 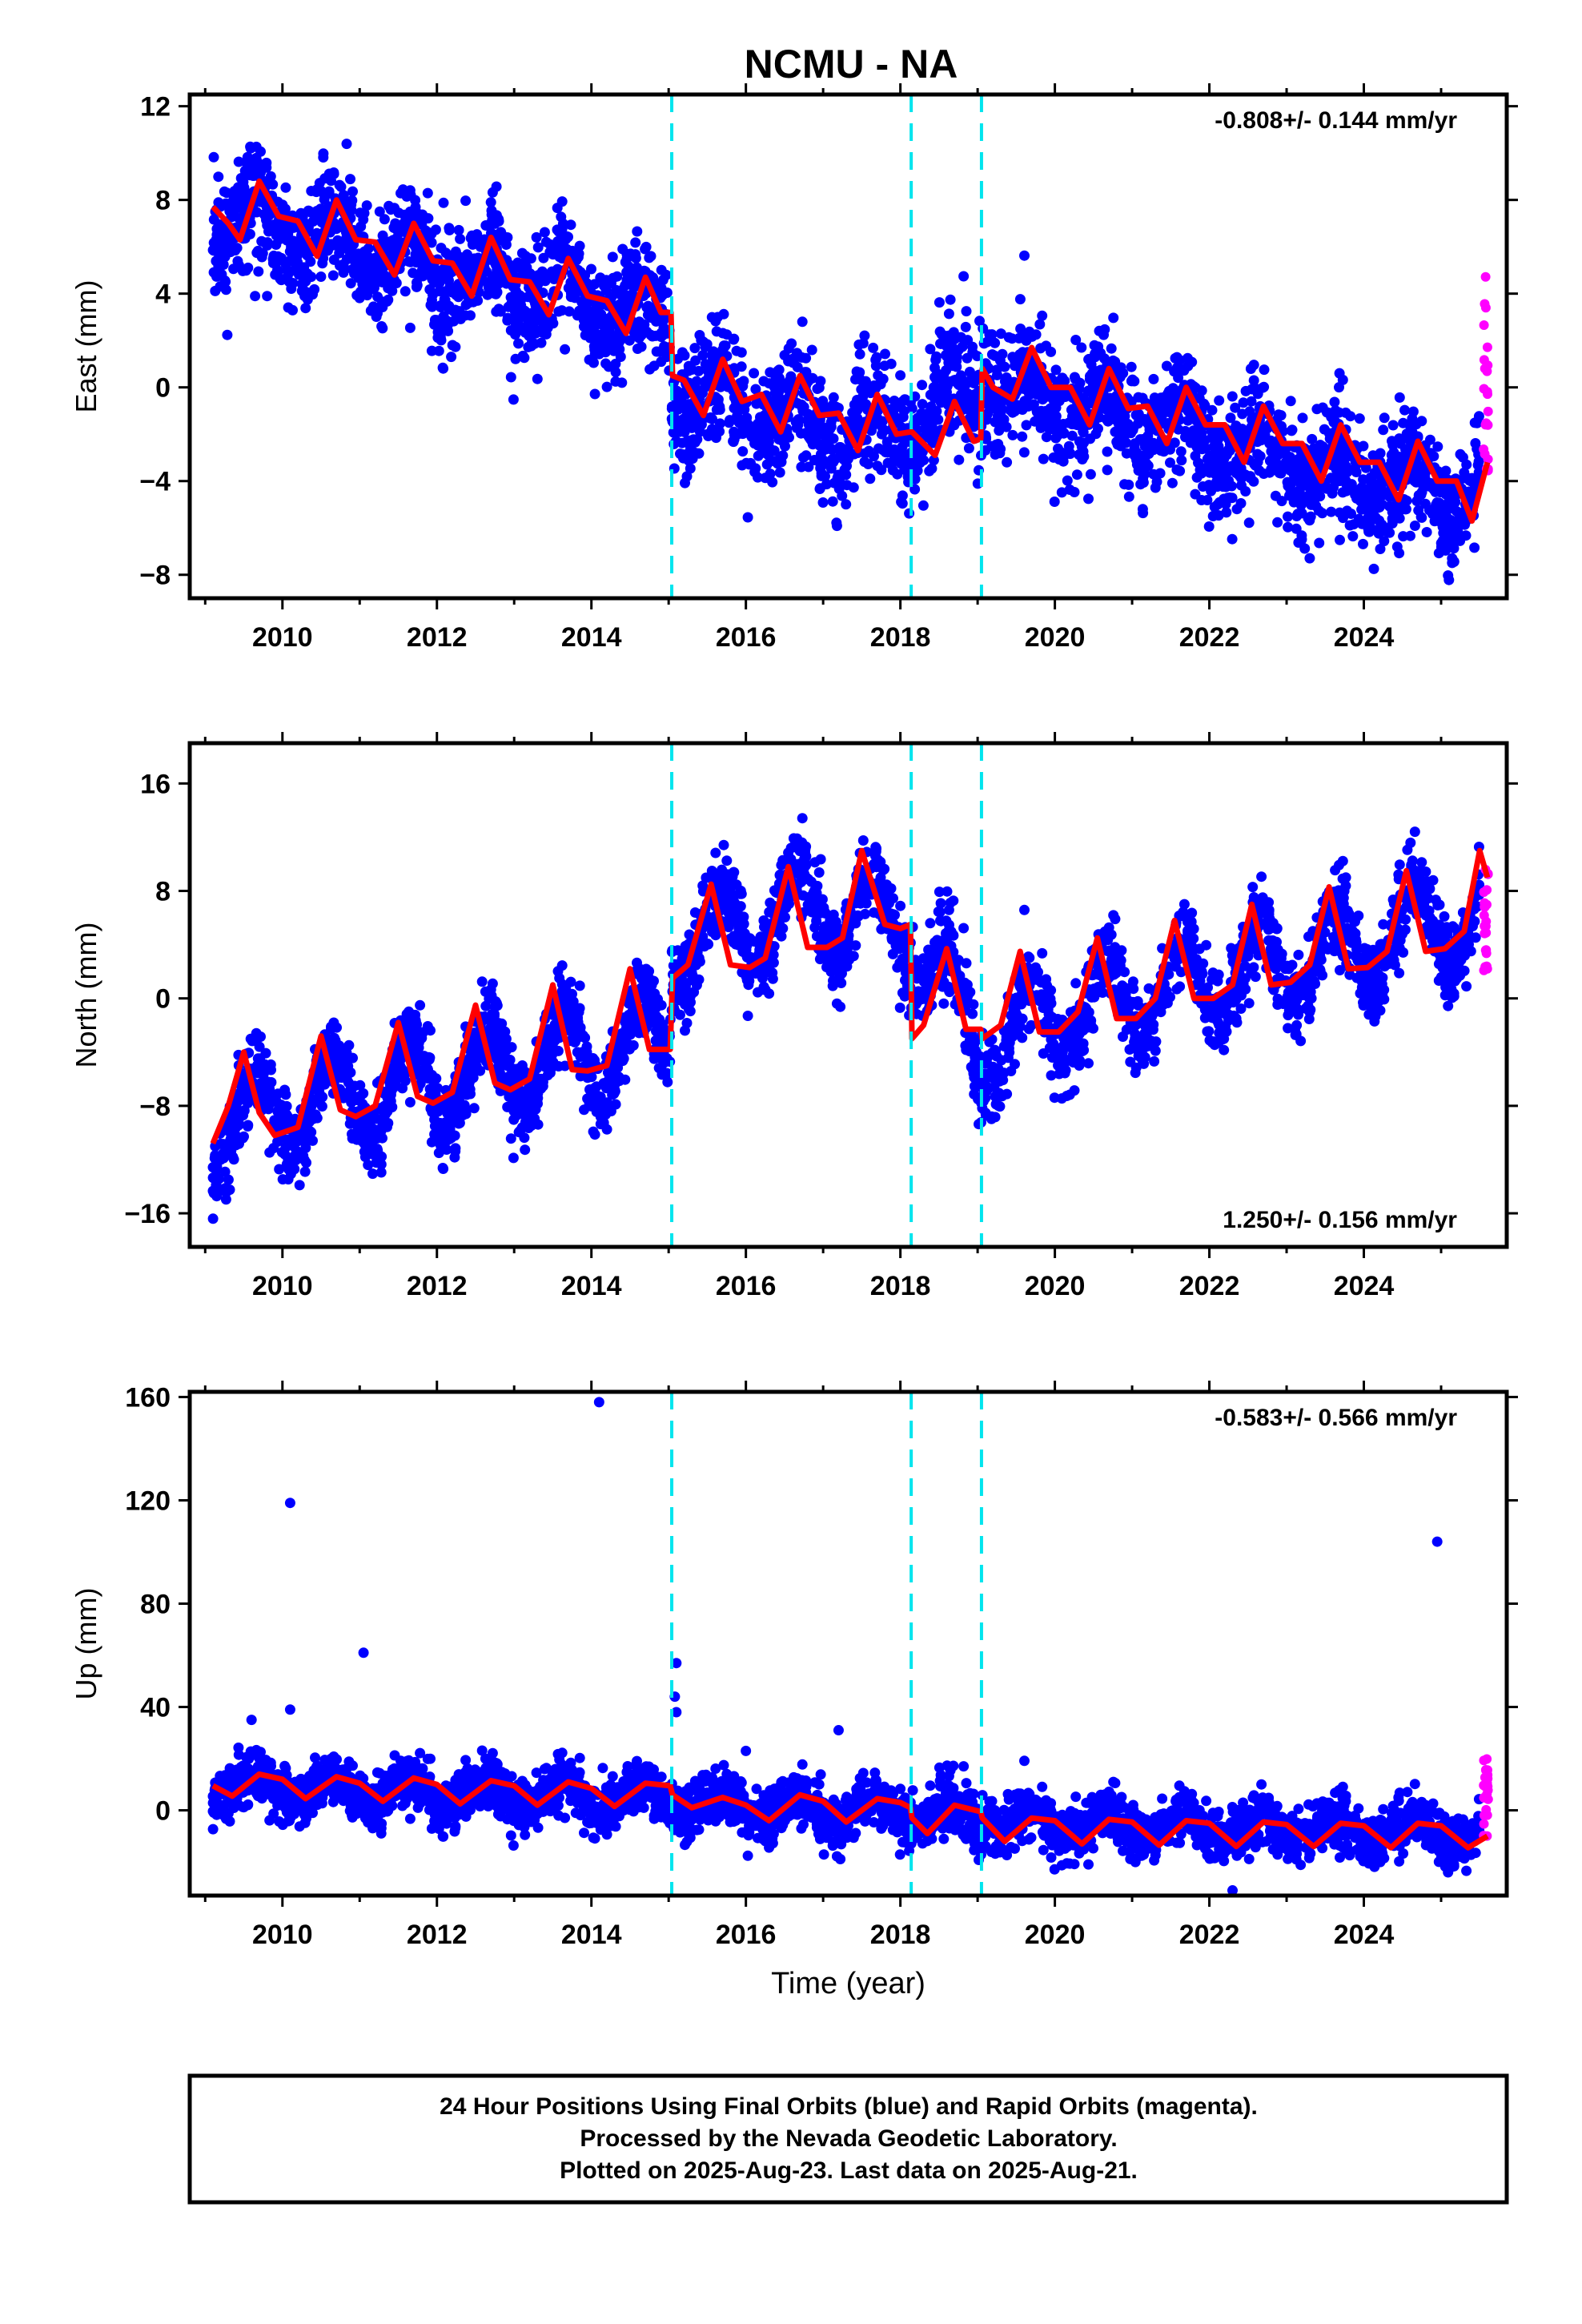 What do you see at coordinates (1209, 637) in the screenshot?
I see `x-tick-label: 2022` at bounding box center [1209, 637].